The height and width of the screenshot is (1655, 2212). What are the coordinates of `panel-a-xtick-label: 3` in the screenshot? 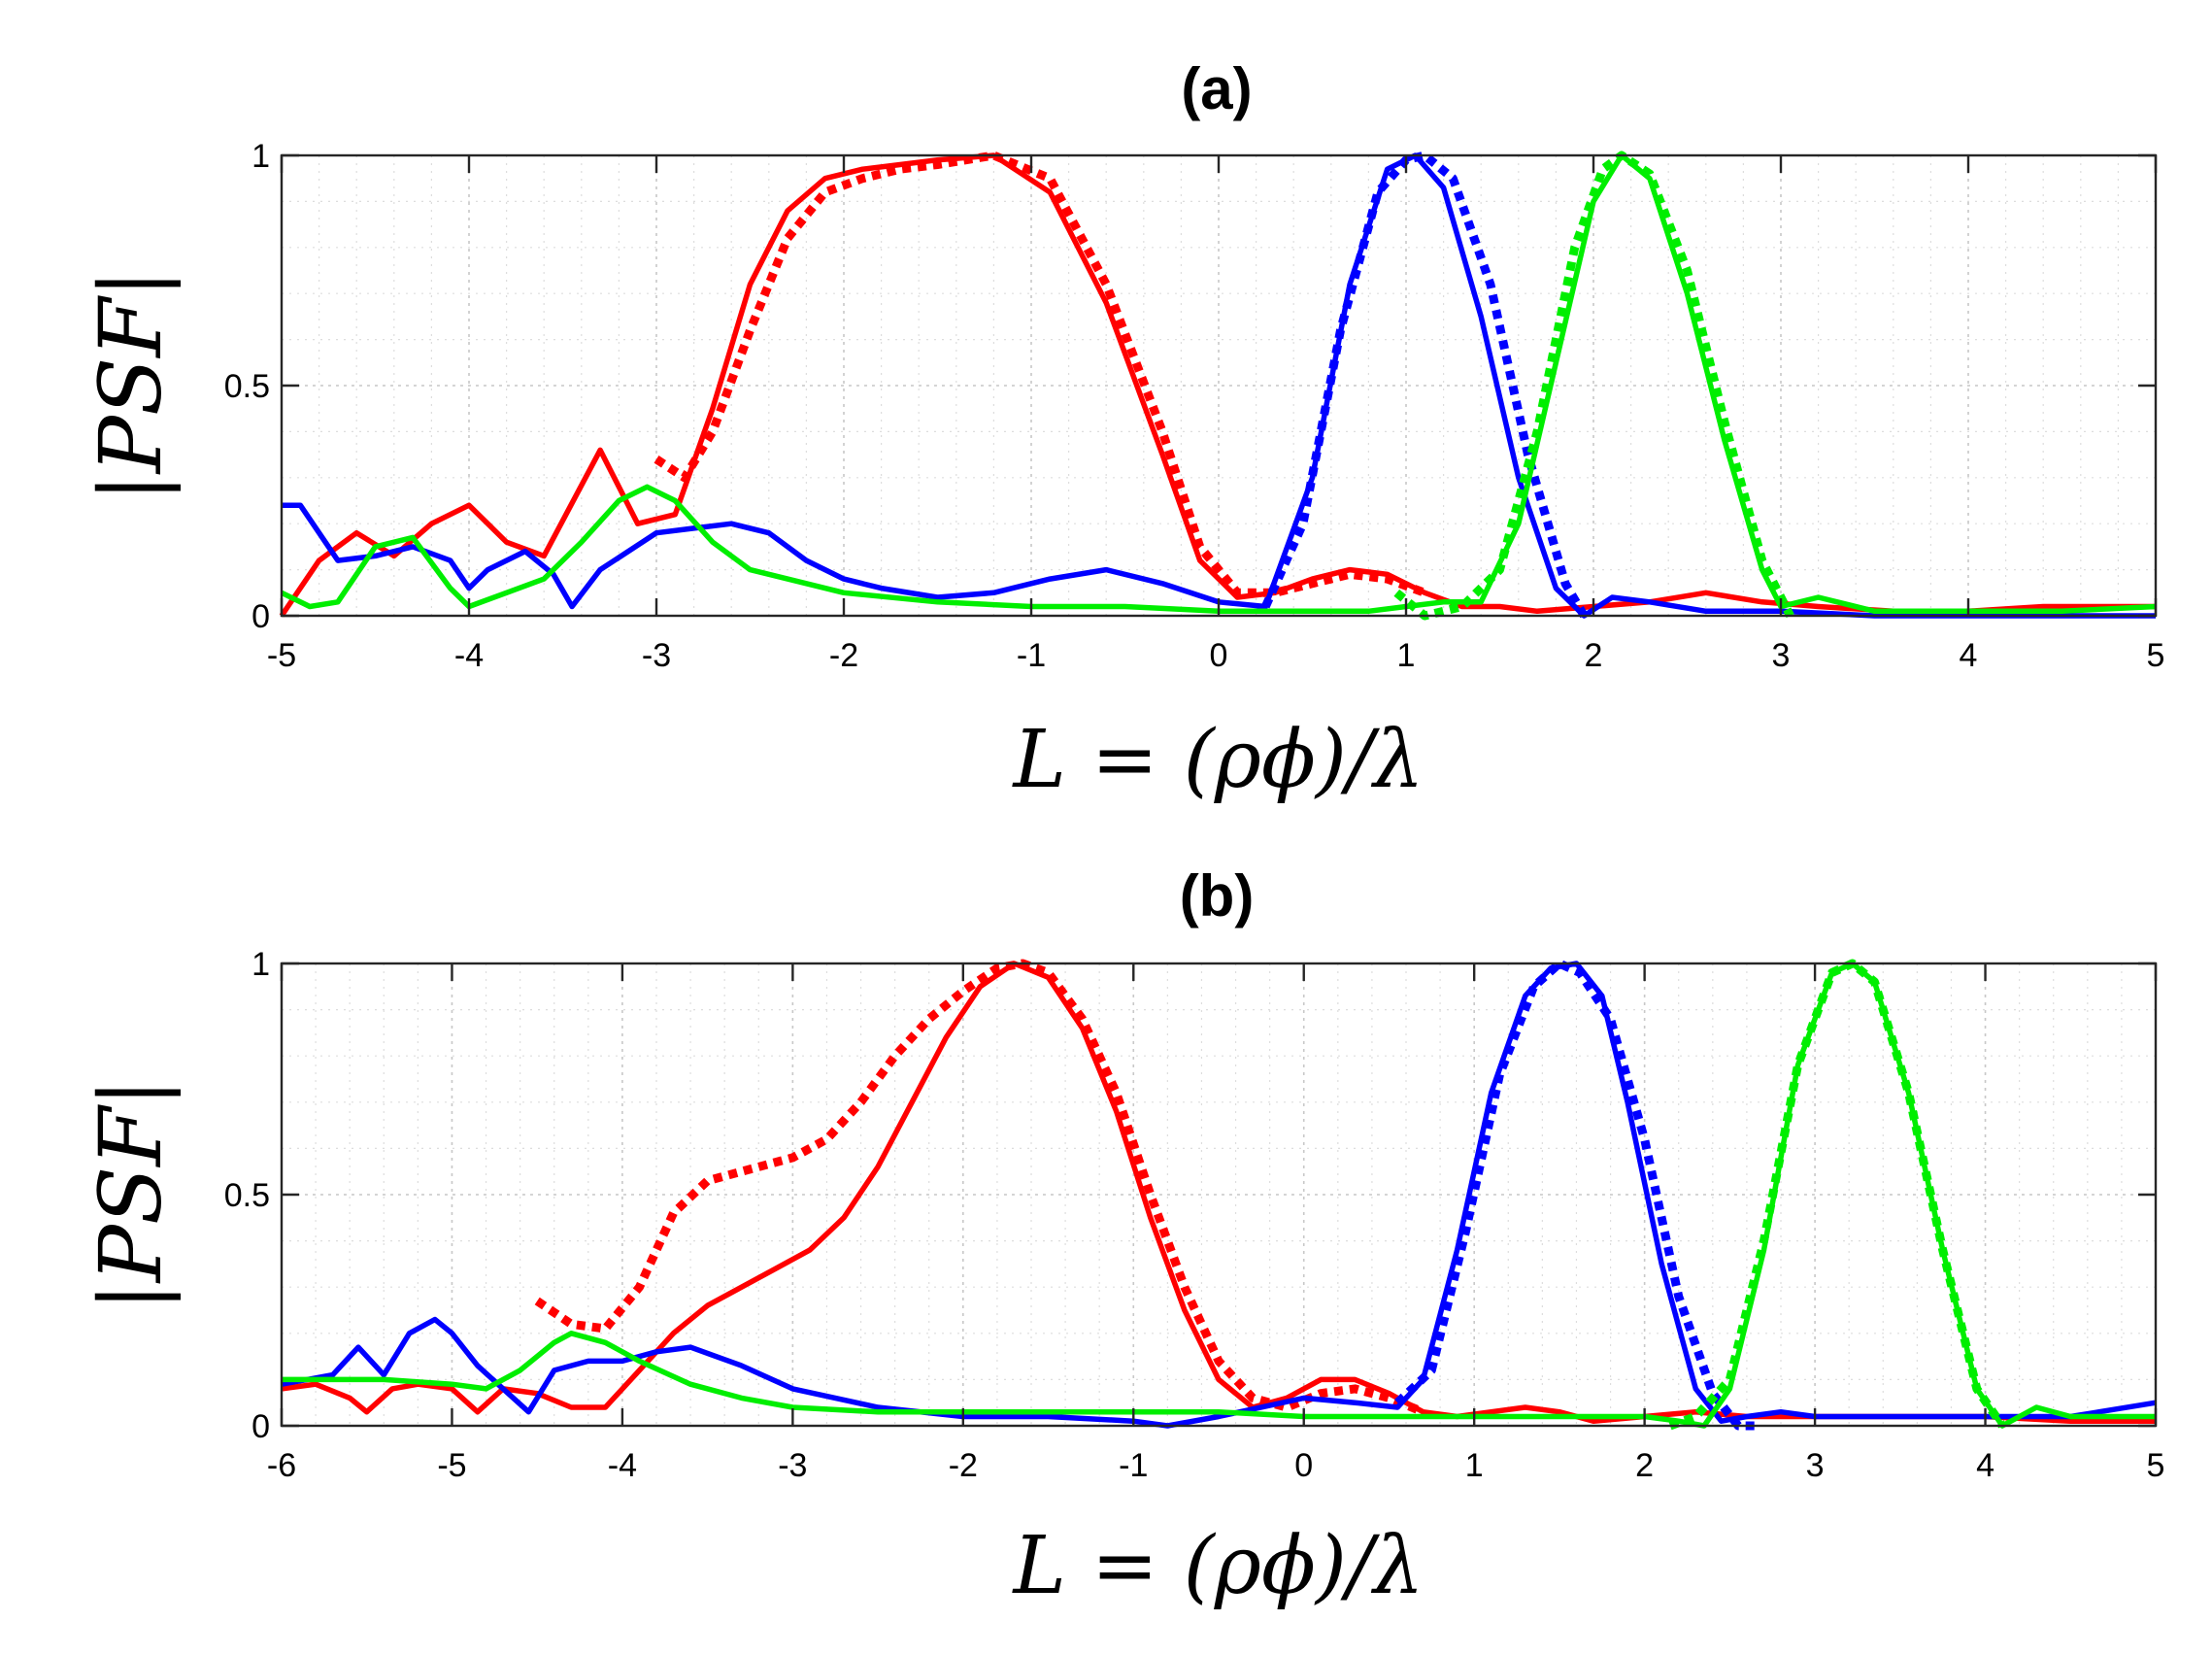 It's located at (1781, 655).